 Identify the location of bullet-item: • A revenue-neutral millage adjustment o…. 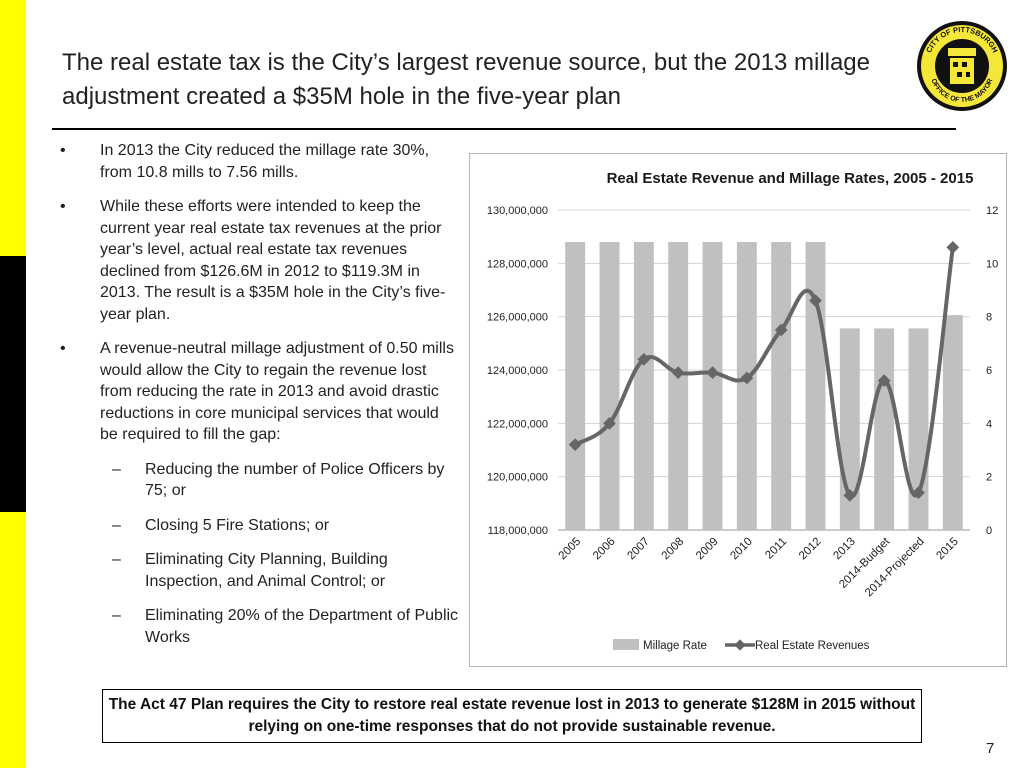
(260, 392).